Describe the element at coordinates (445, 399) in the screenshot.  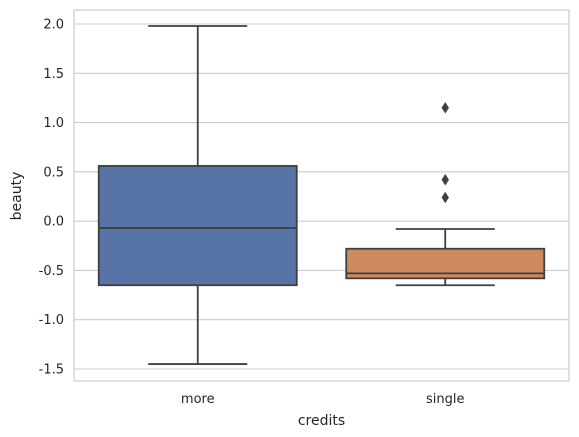
I see `x-tick-label: single` at that location.